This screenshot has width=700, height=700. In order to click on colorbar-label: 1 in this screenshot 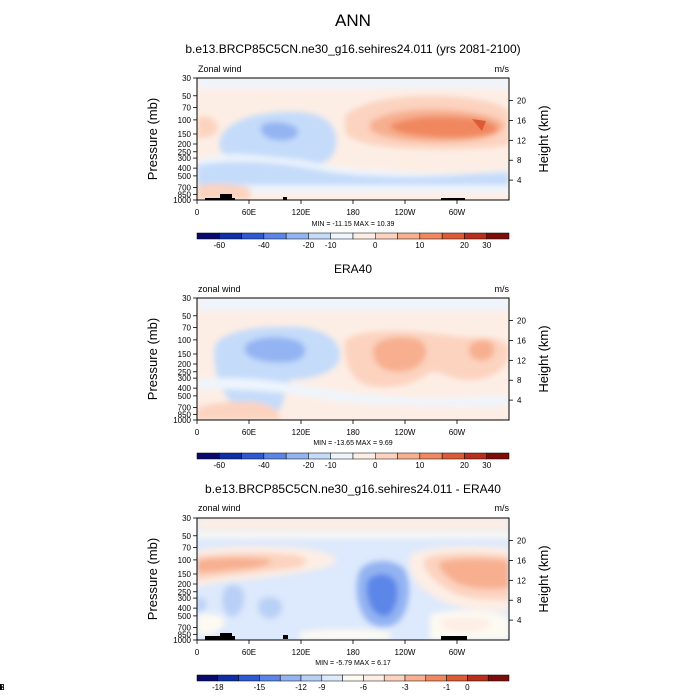, I will do `click(1, 687)`.